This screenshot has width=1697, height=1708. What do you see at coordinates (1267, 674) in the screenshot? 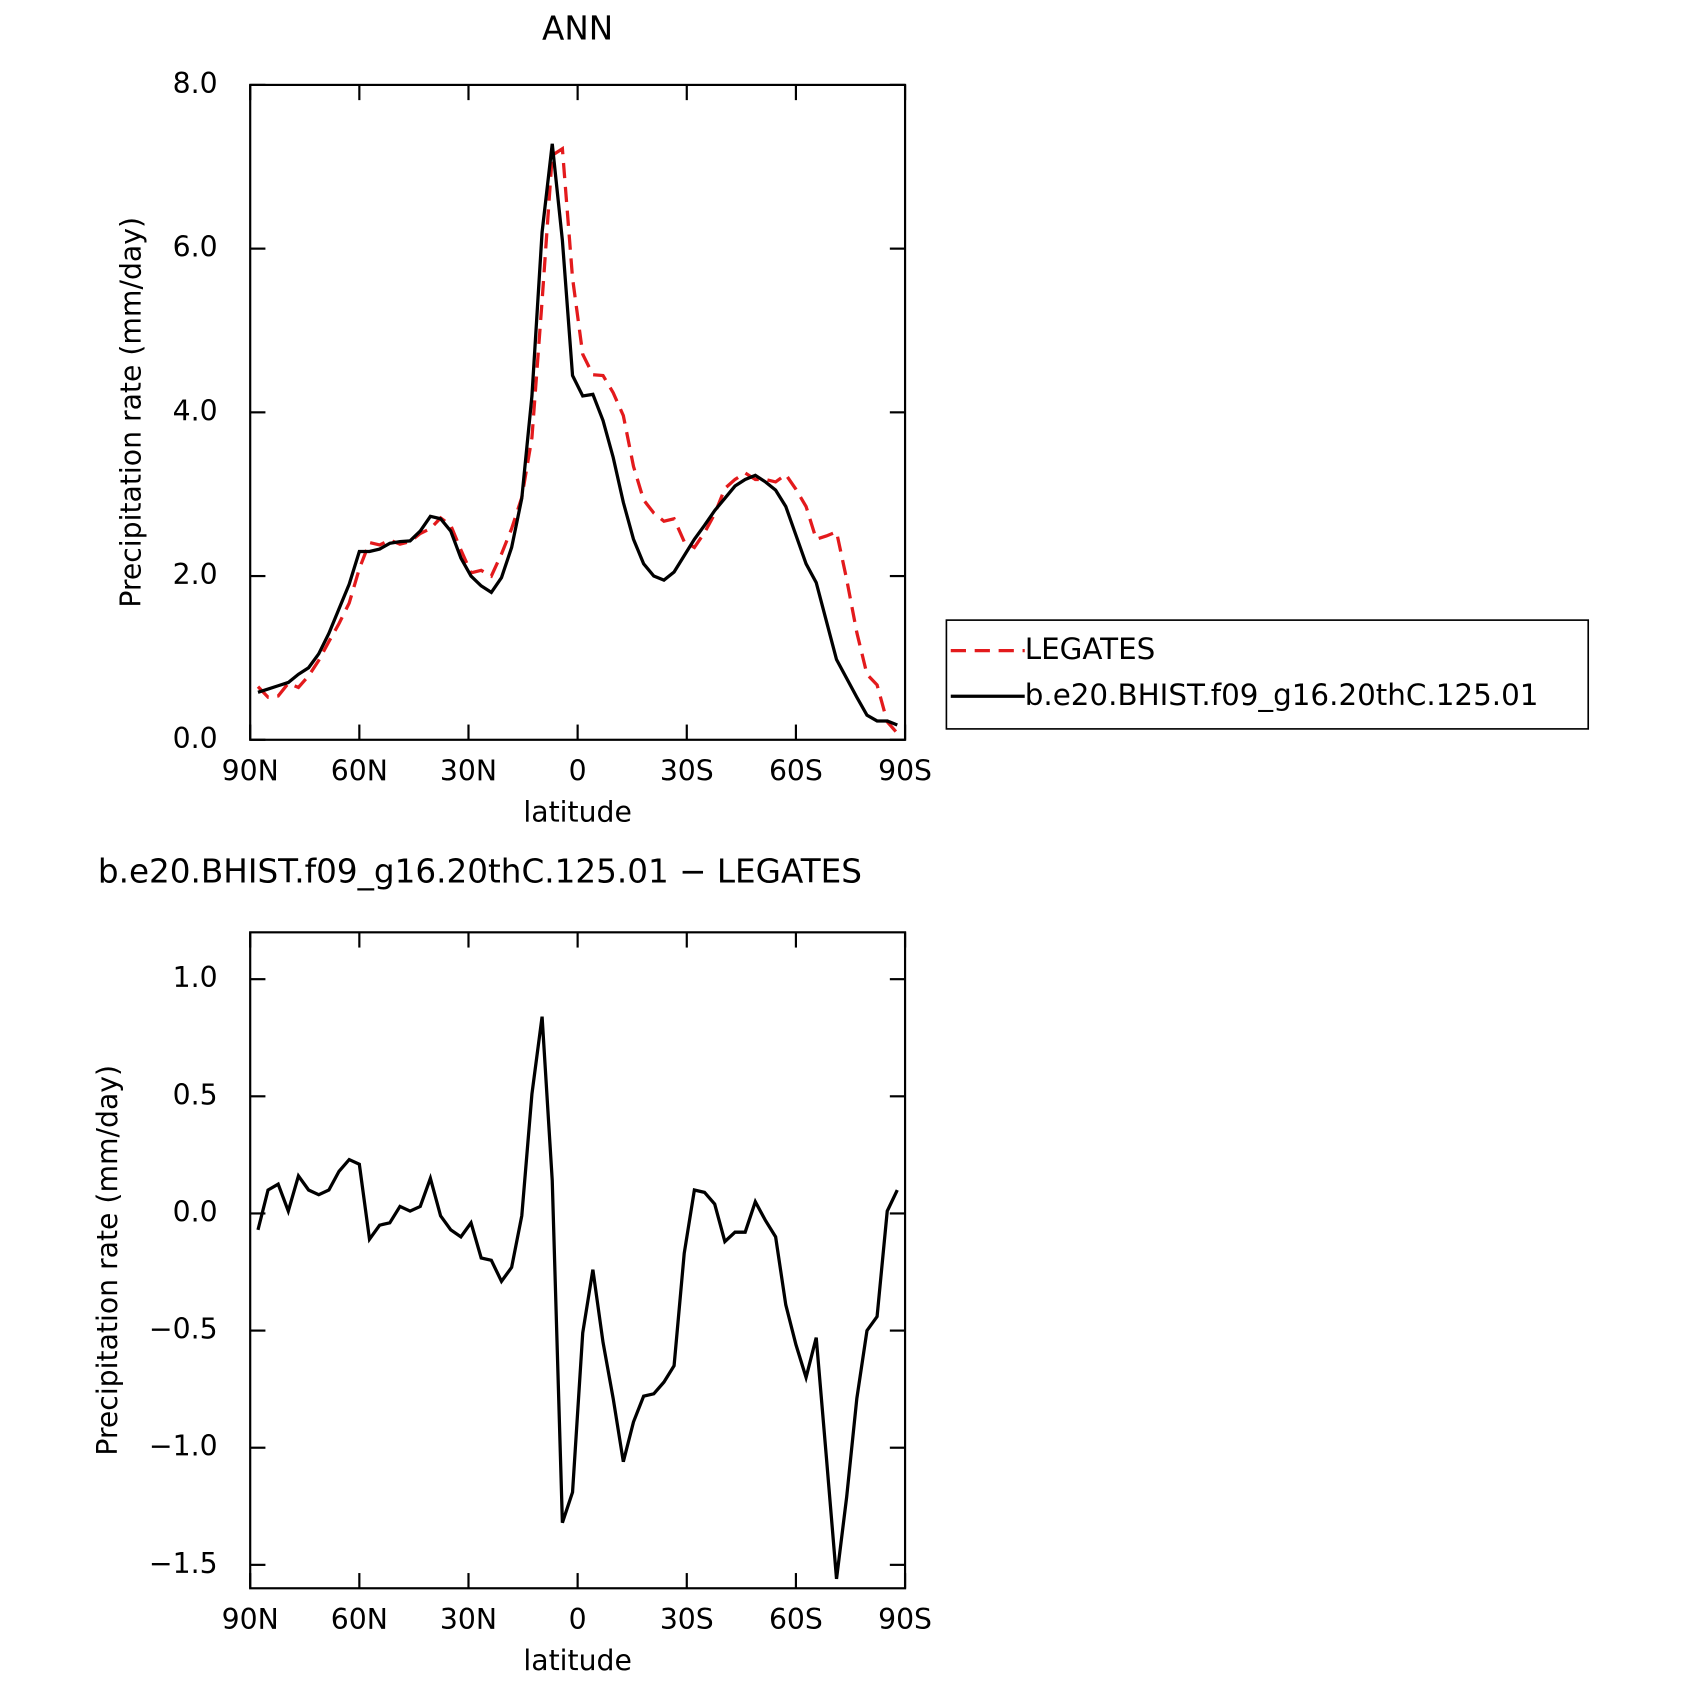
I see `legend-box` at bounding box center [1267, 674].